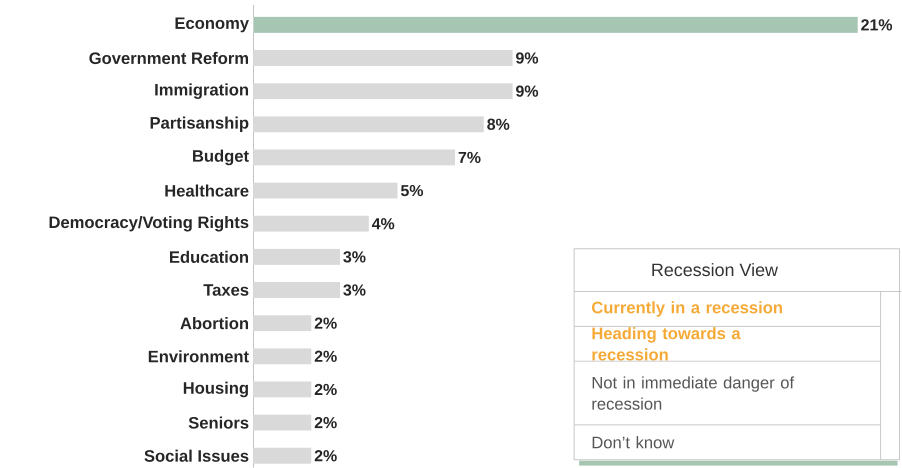  Describe the element at coordinates (198, 356) in the screenshot. I see `y-tick-label: Environment` at that location.